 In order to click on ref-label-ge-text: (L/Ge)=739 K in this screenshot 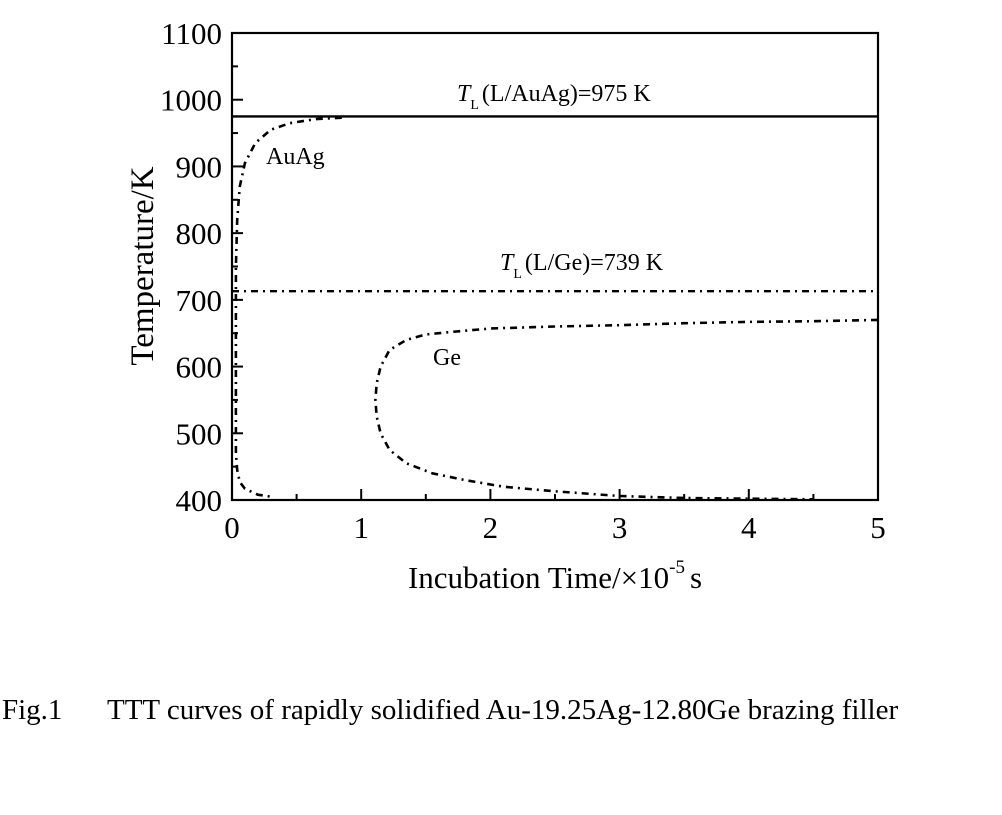, I will do `click(594, 263)`.